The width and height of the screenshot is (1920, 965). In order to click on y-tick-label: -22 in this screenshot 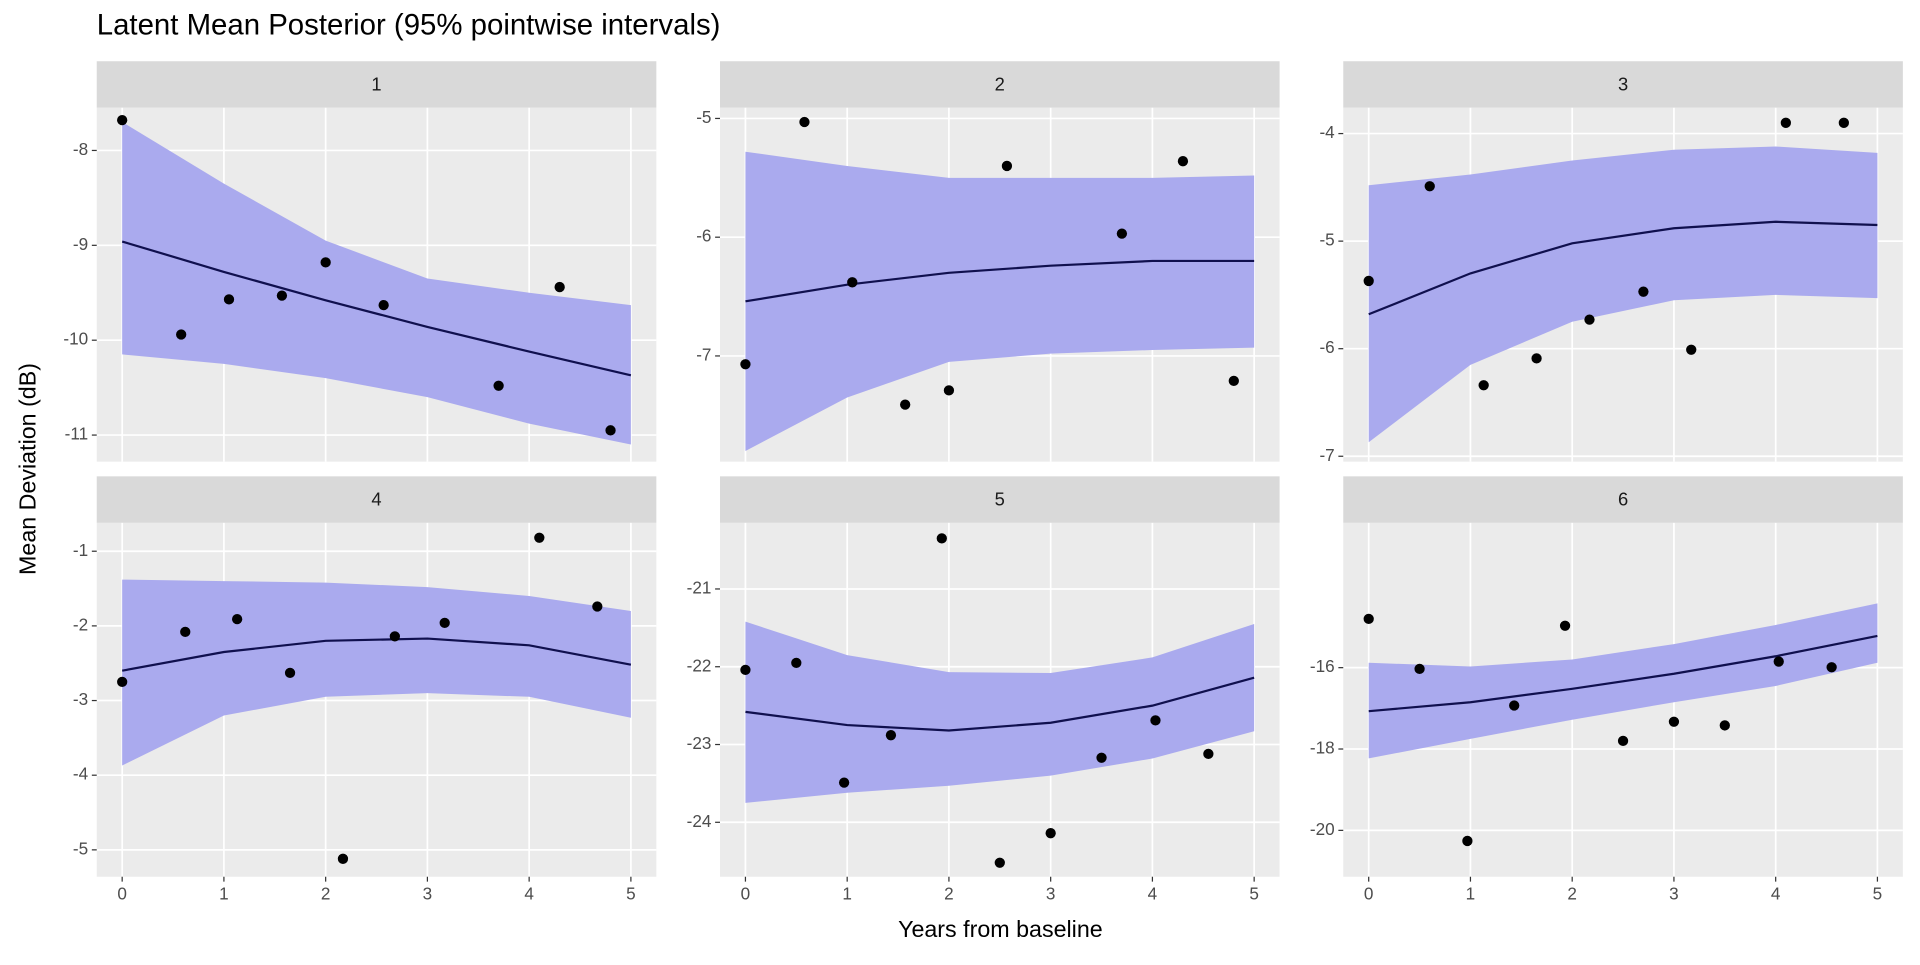, I will do `click(699, 665)`.